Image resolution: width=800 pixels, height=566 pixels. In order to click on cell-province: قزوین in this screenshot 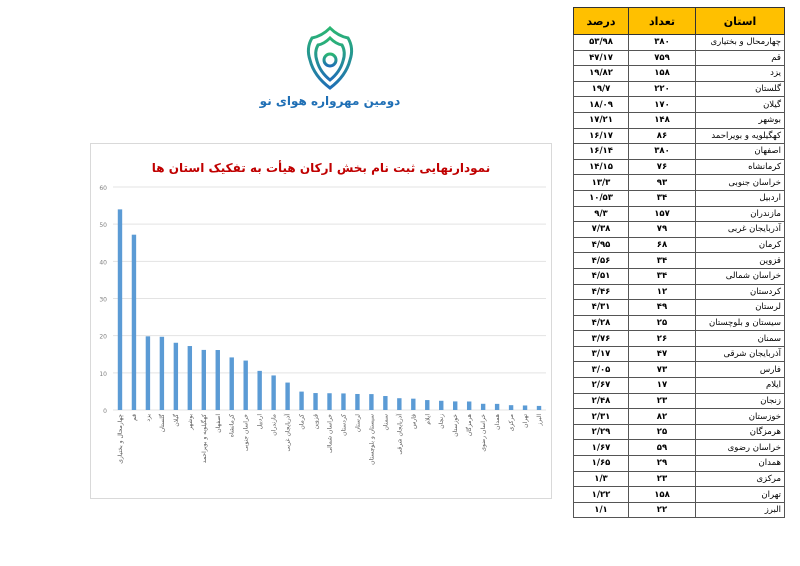, I will do `click(740, 260)`.